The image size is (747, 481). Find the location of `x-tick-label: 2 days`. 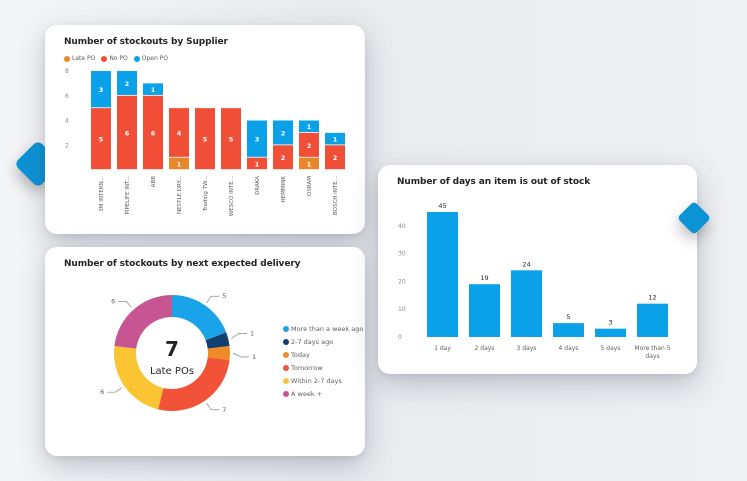

x-tick-label: 2 days is located at coordinates (485, 348).